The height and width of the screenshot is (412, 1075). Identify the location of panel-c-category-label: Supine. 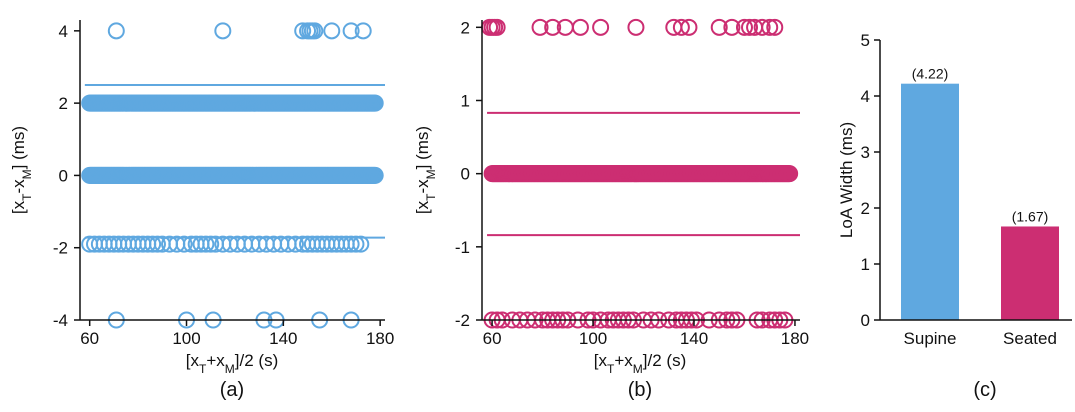
(930, 338).